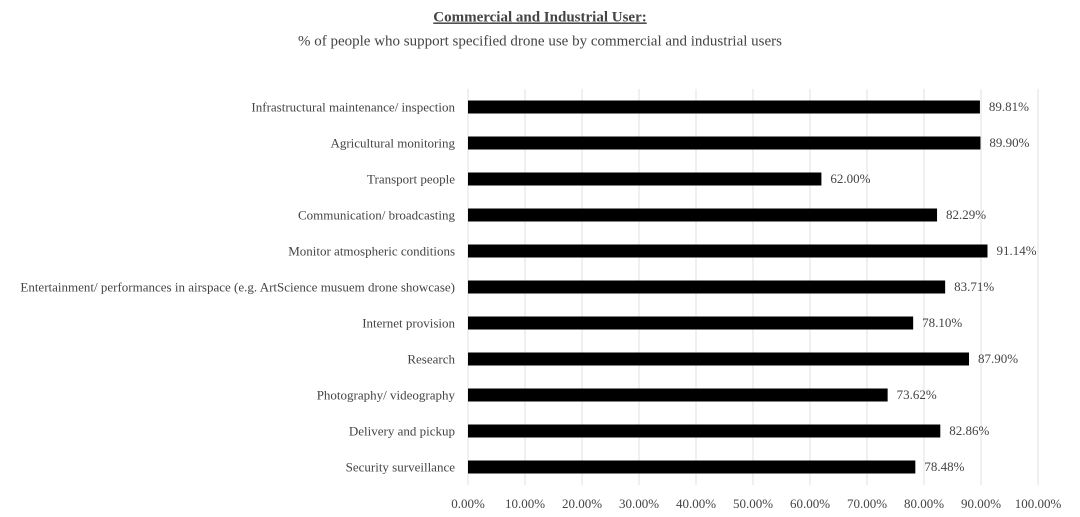 The image size is (1080, 517). I want to click on value-label: 78.48%, so click(944, 466).